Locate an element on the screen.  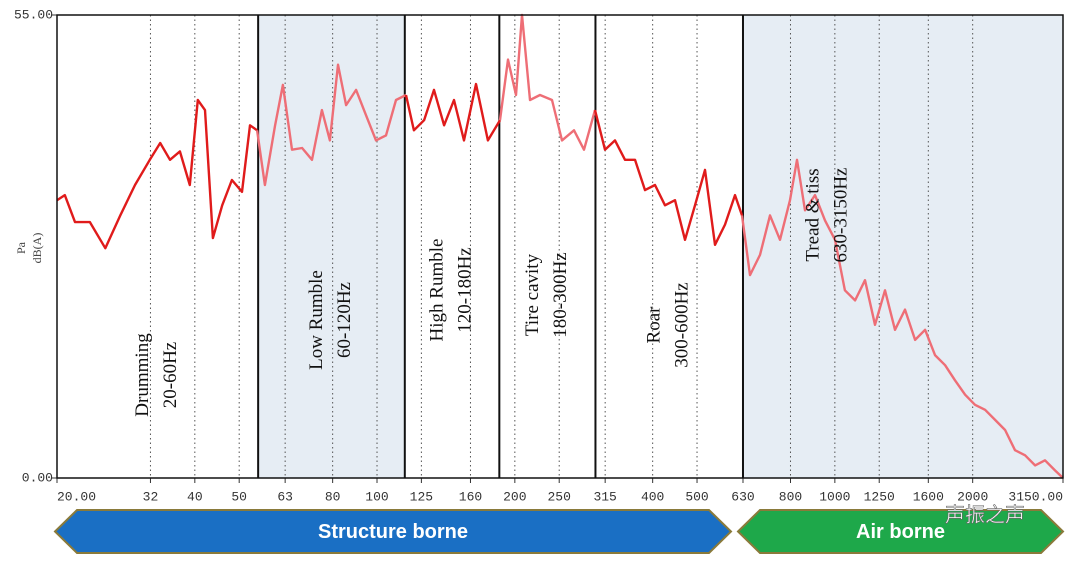
x-tick-label: 3150.00 is located at coordinates (1035, 496).